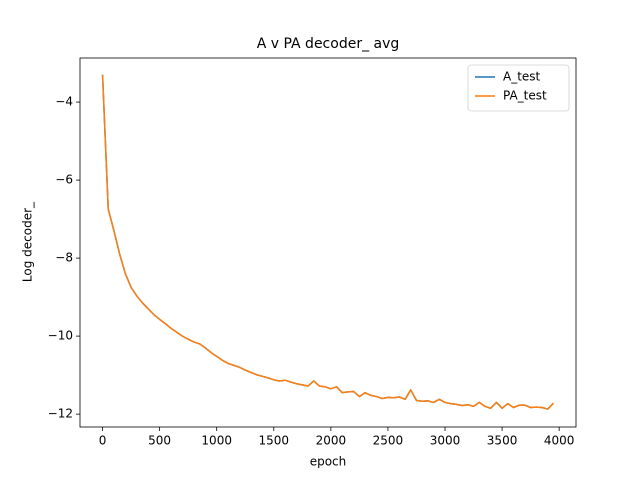  I want to click on y-tick-label: −6, so click(64, 180).